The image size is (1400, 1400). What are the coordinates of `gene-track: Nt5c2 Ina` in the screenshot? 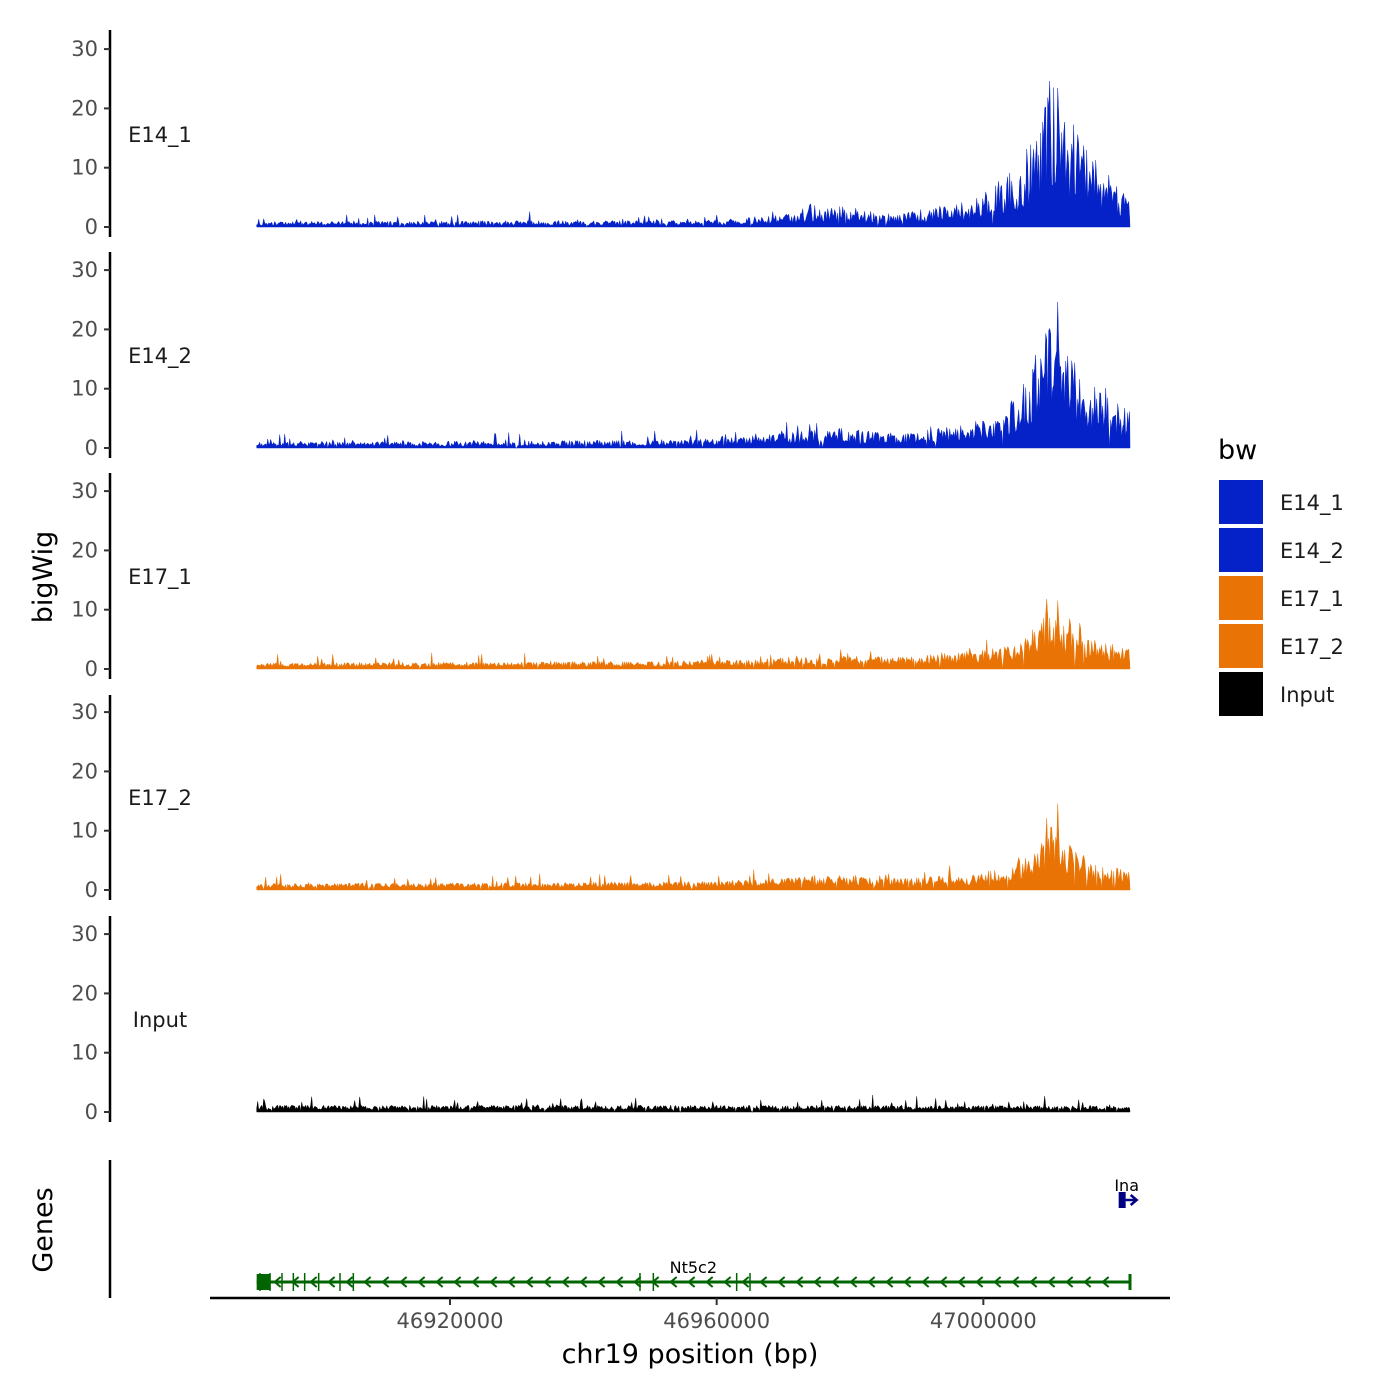 It's located at (623, 1229).